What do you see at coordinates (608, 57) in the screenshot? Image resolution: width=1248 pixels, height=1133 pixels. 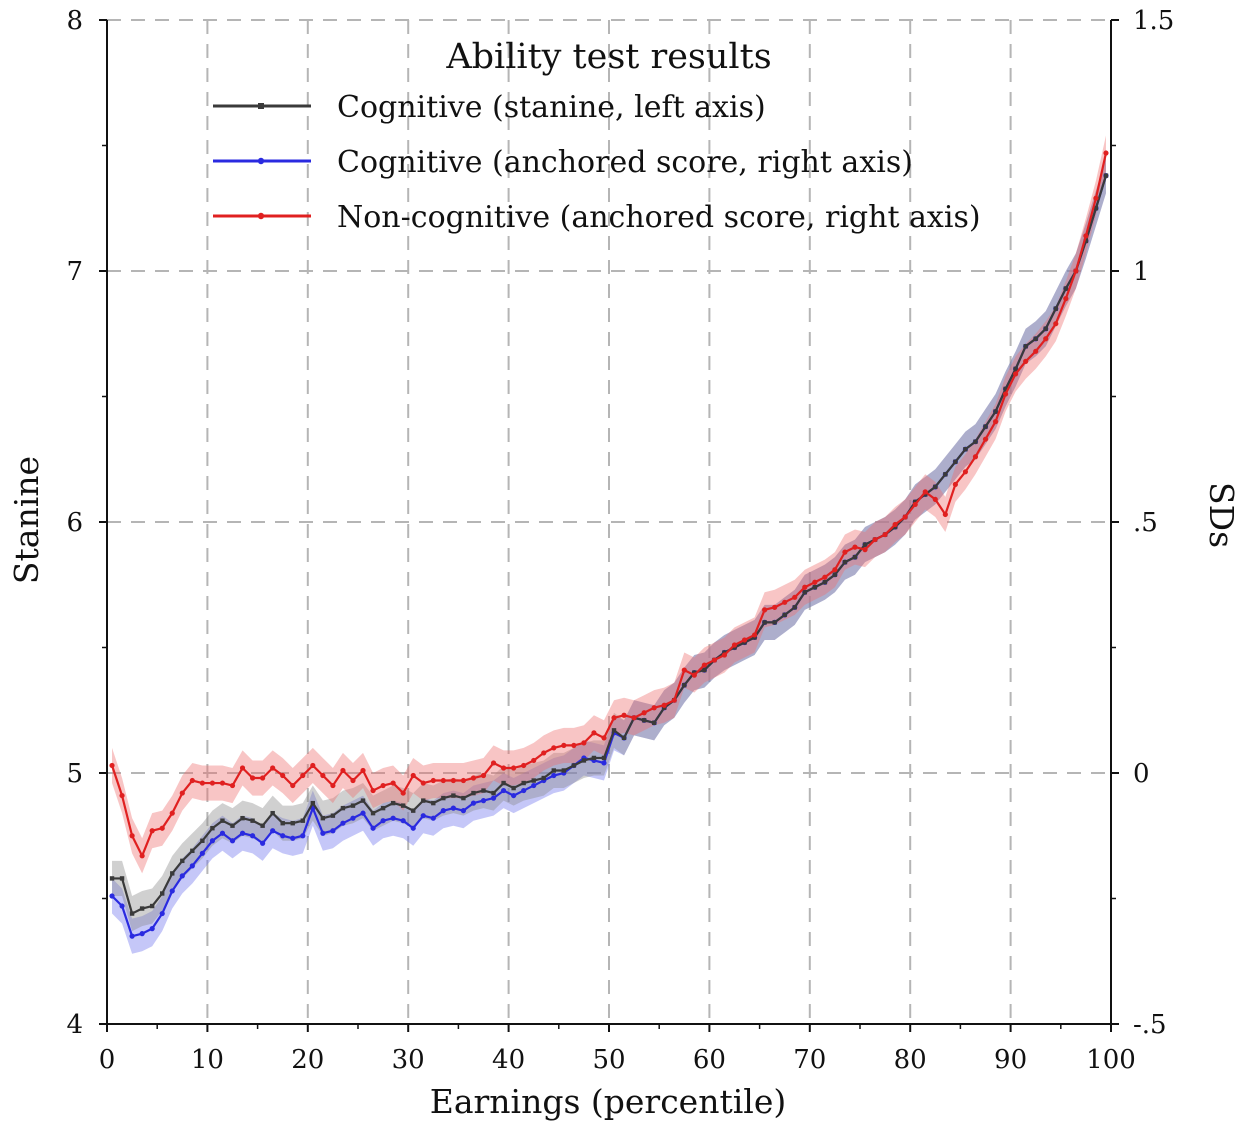 I see `chart-title: Ability test results` at bounding box center [608, 57].